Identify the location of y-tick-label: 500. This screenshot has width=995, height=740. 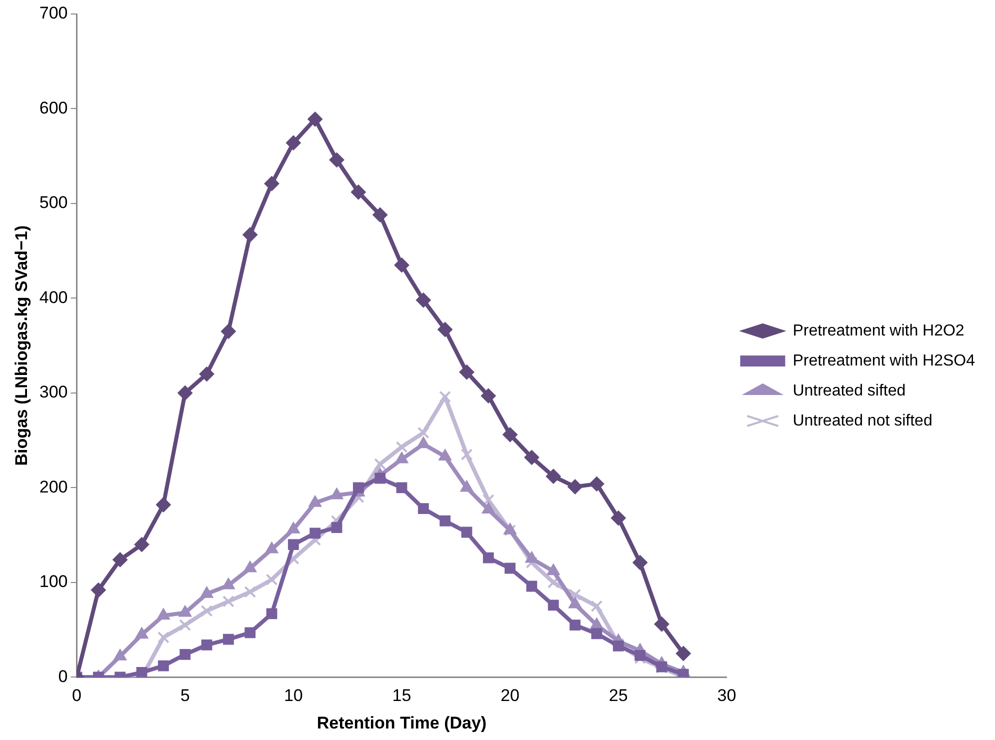
(53, 202).